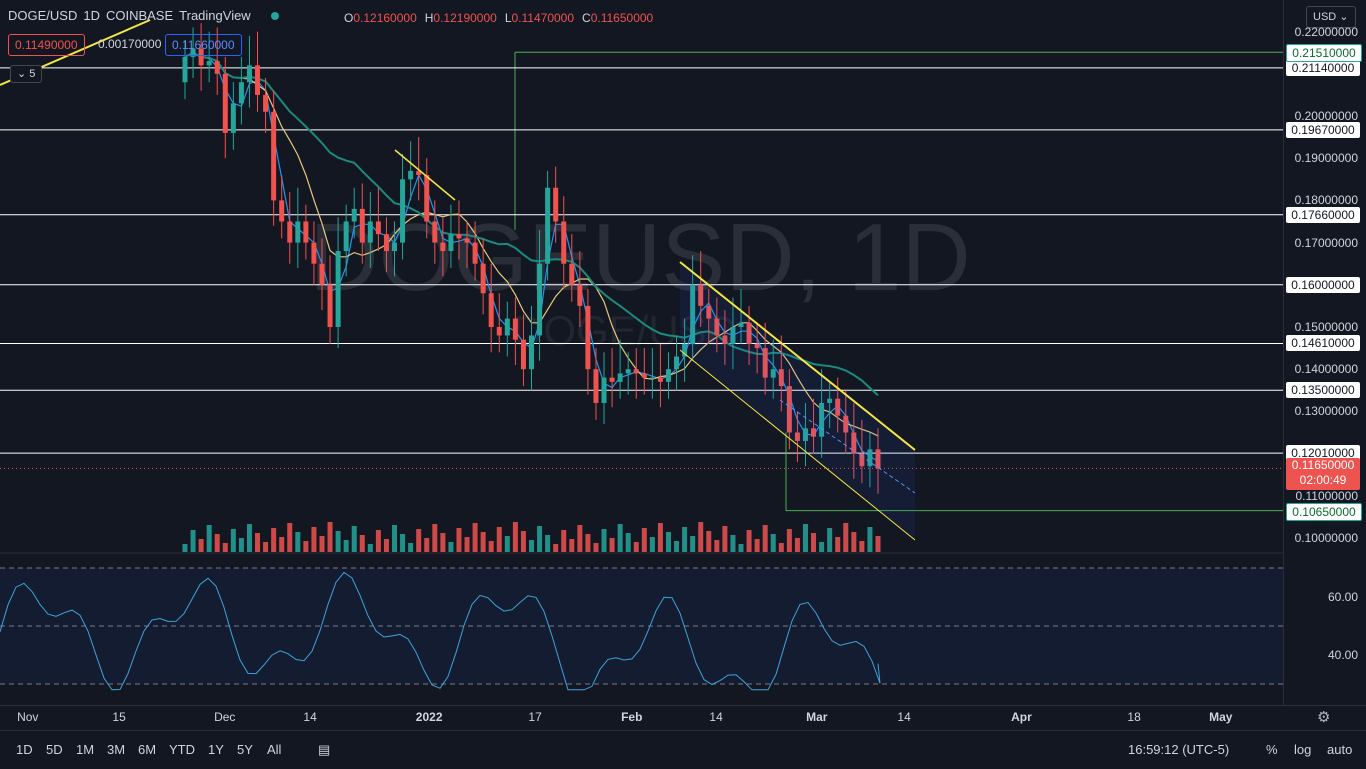 This screenshot has width=1366, height=769. Describe the element at coordinates (440, 631) in the screenshot. I see `rsi-line` at that location.